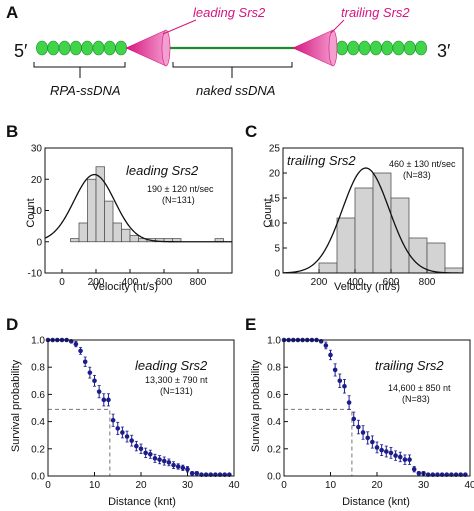 The image size is (474, 511). I want to click on panel-e-y-tick-label: 0.6, so click(274, 395).